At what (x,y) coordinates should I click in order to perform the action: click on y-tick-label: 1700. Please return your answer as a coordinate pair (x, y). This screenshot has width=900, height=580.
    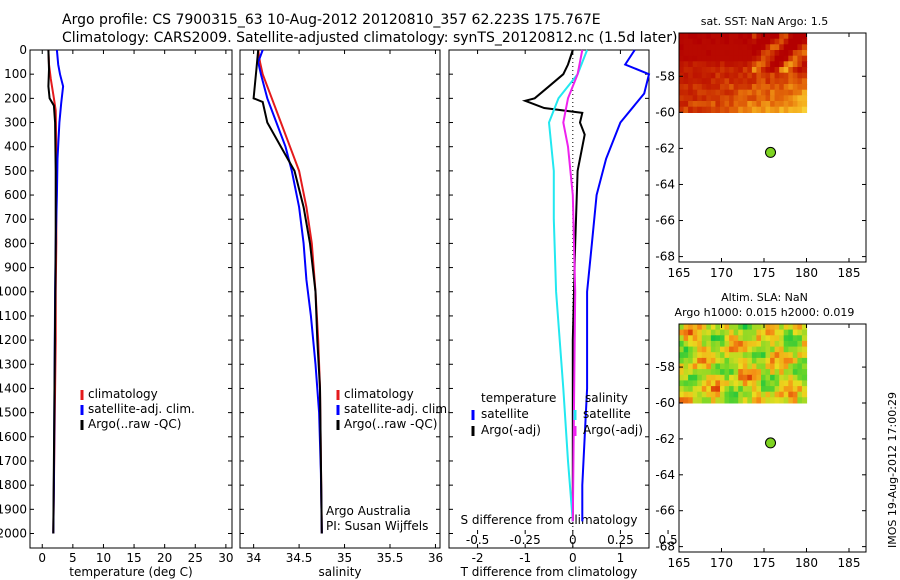
    Looking at the image, I should click on (13, 461).